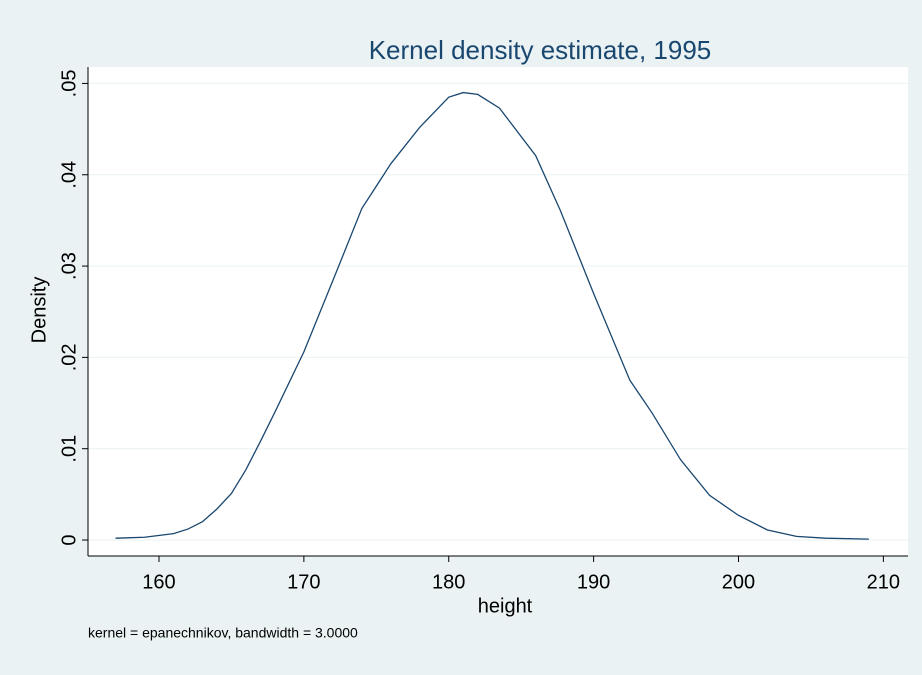 The width and height of the screenshot is (922, 675). What do you see at coordinates (883, 582) in the screenshot?
I see `x-tick-label: 210` at bounding box center [883, 582].